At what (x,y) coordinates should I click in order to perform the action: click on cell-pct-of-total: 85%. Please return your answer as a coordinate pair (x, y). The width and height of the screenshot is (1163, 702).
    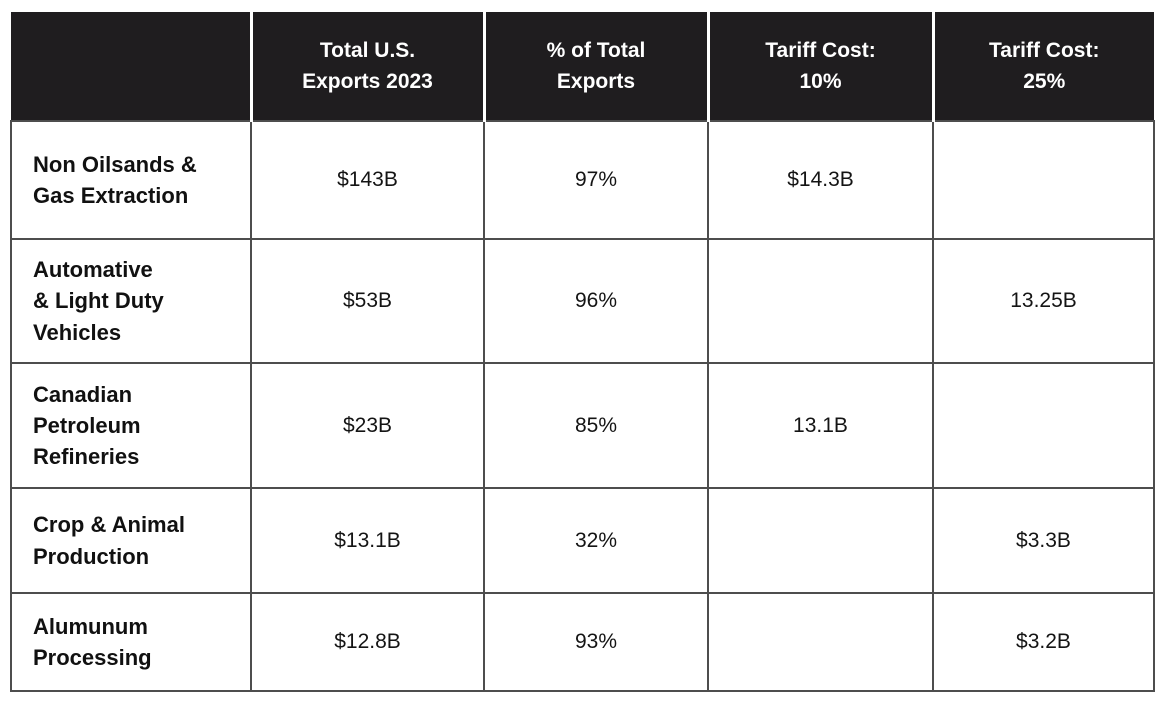
    Looking at the image, I should click on (596, 425).